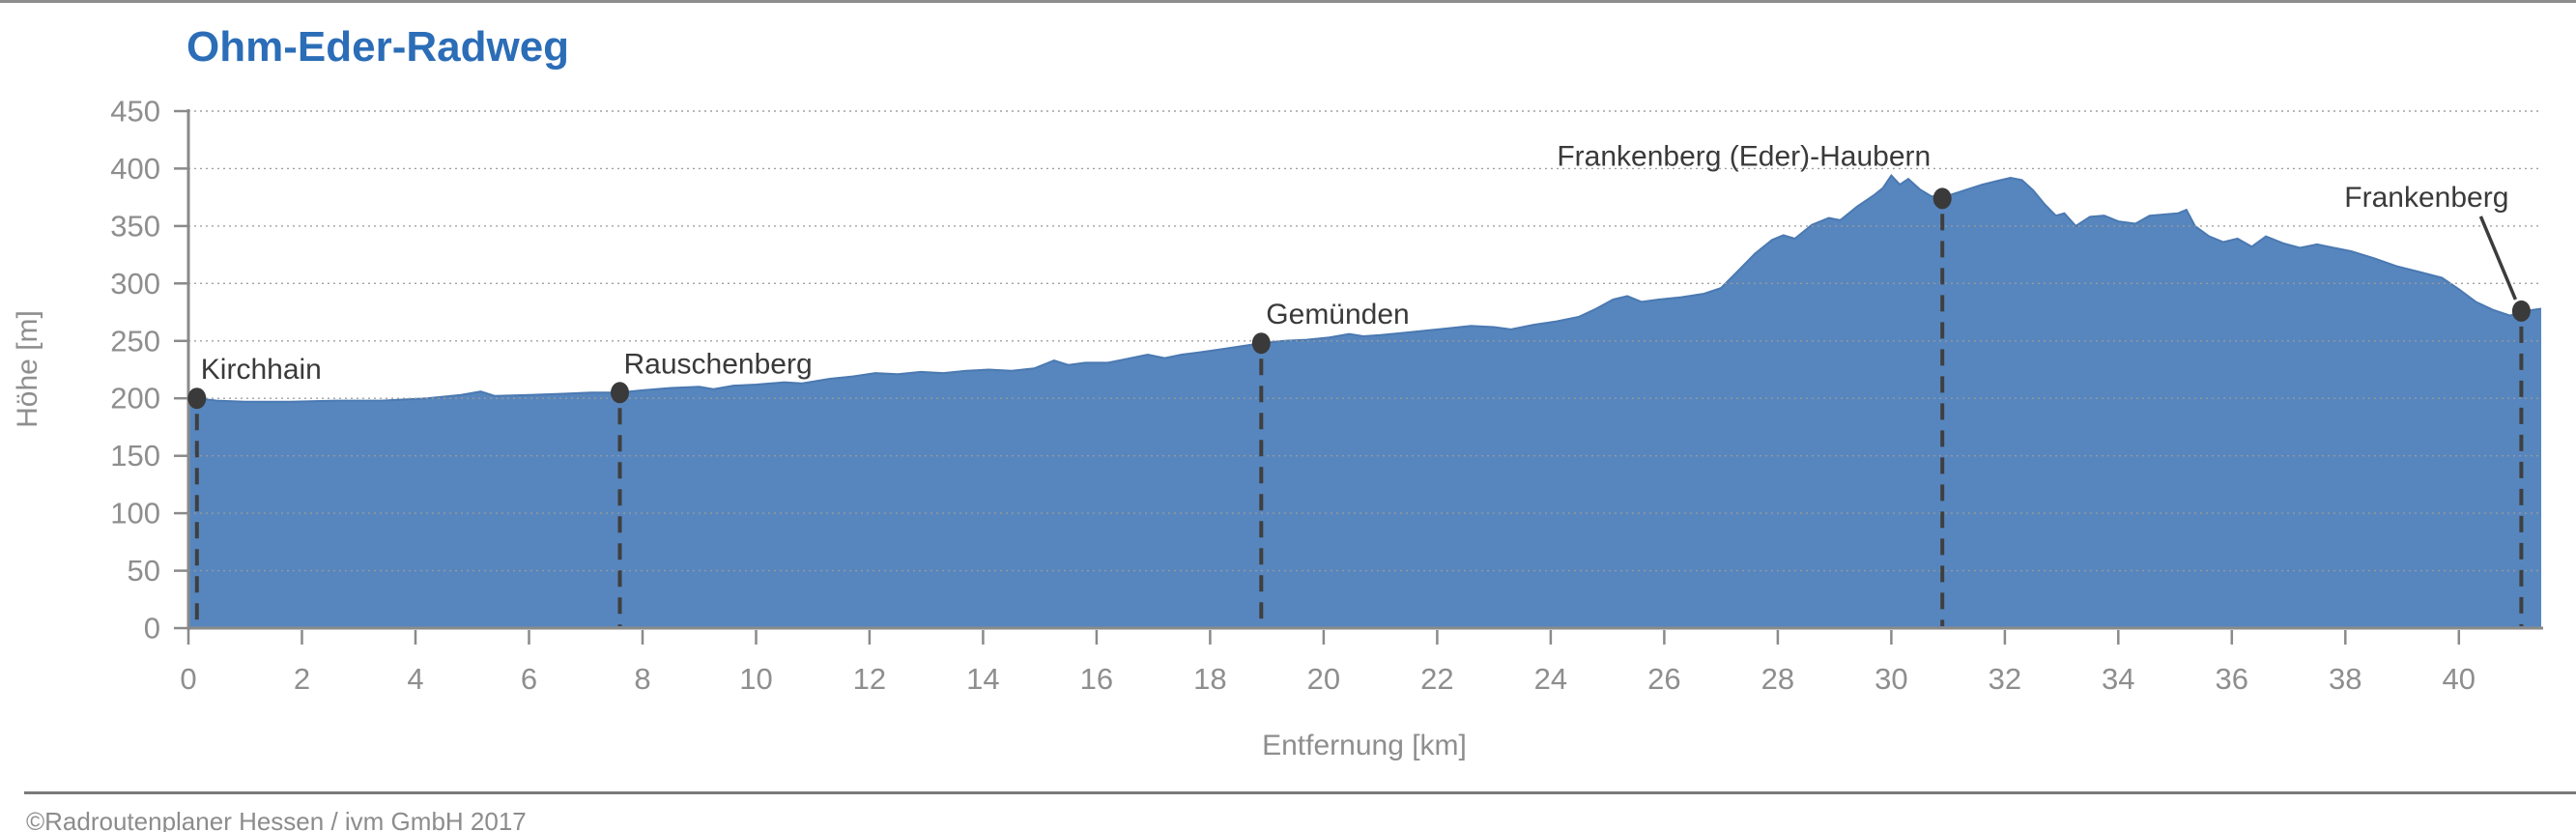 The height and width of the screenshot is (832, 2576). I want to click on waypoint-label: Rauschenberg, so click(719, 364).